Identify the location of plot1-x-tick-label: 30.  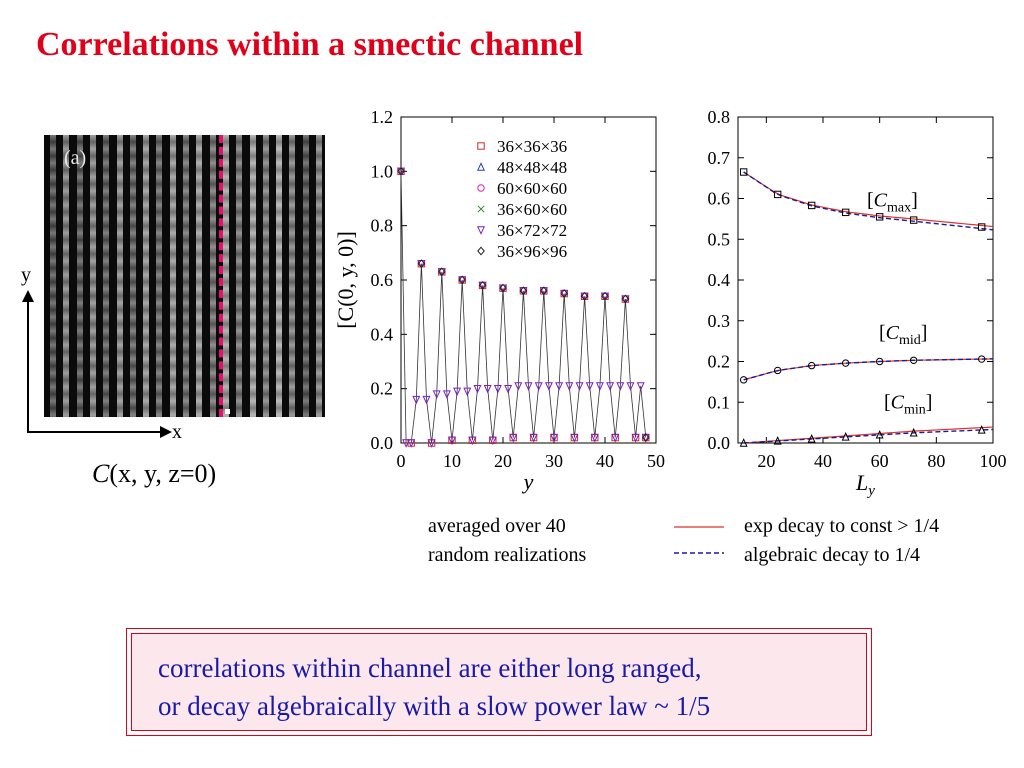
(554, 461).